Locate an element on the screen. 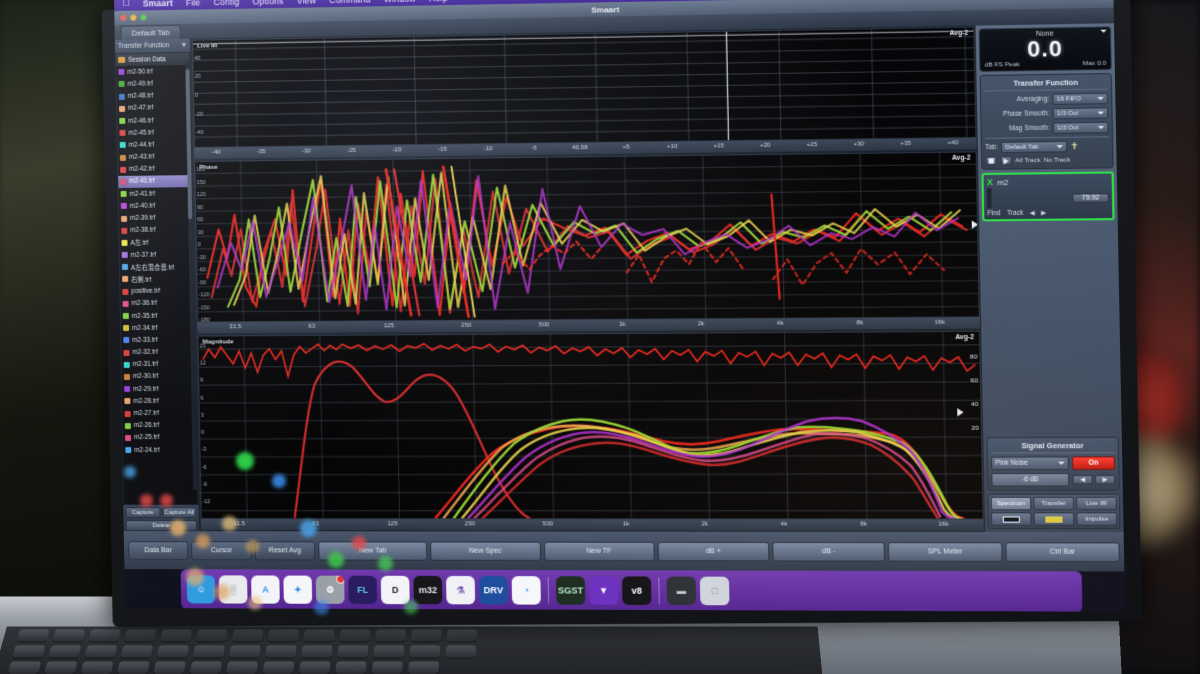 This screenshot has height=674, width=1200. menu-command: Command is located at coordinates (349, 2).